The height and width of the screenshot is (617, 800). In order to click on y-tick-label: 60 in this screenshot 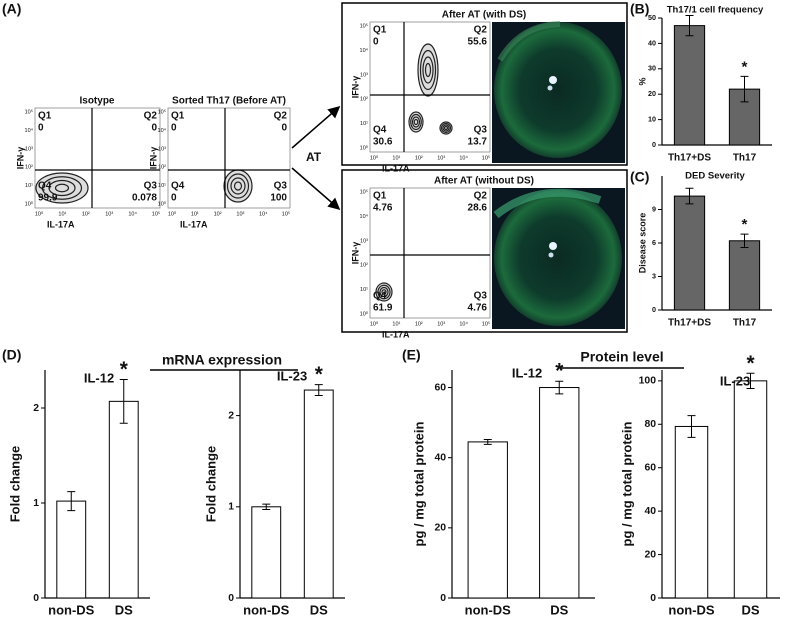, I will do `click(650, 467)`.